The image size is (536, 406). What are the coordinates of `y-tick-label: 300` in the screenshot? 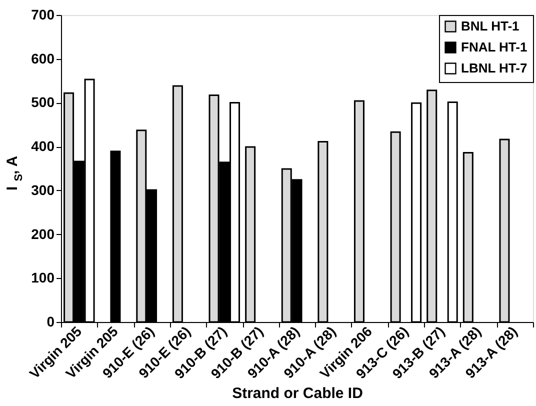 It's located at (43, 190).